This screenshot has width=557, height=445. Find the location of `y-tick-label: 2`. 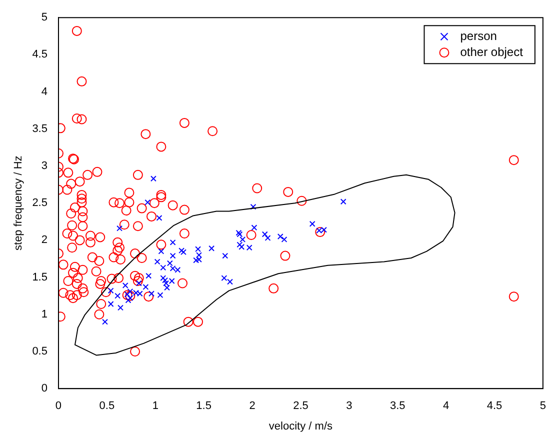

y-tick-label: 2 is located at coordinates (44, 240).